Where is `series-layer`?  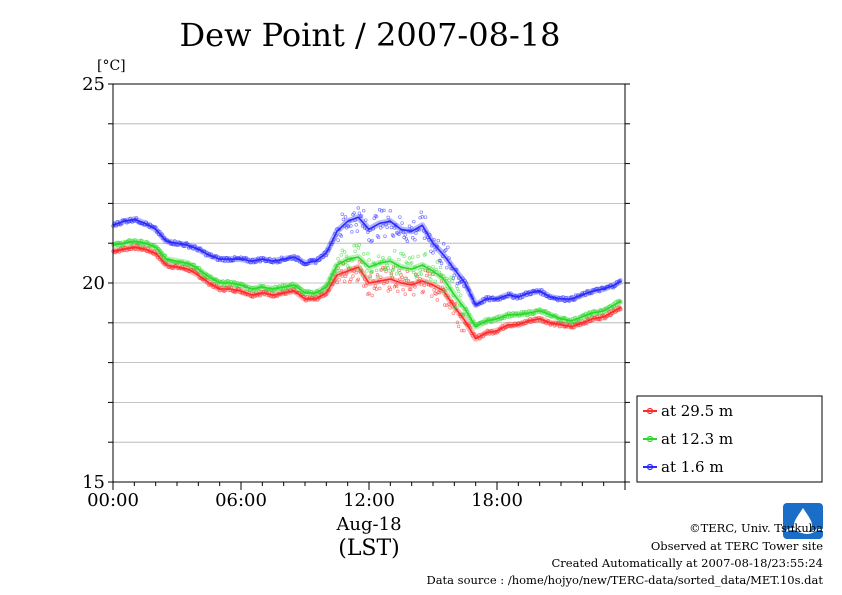 series-layer is located at coordinates (367, 274).